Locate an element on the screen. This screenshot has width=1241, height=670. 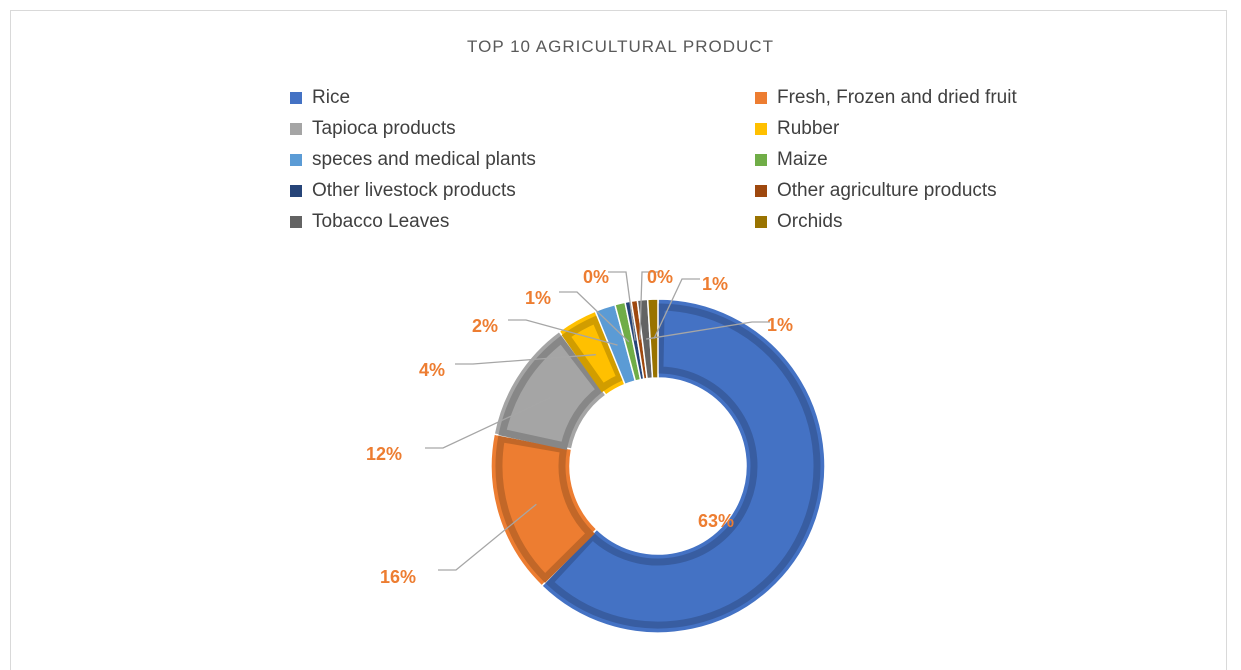
legend-label: Other agriculture products is located at coordinates (887, 190).